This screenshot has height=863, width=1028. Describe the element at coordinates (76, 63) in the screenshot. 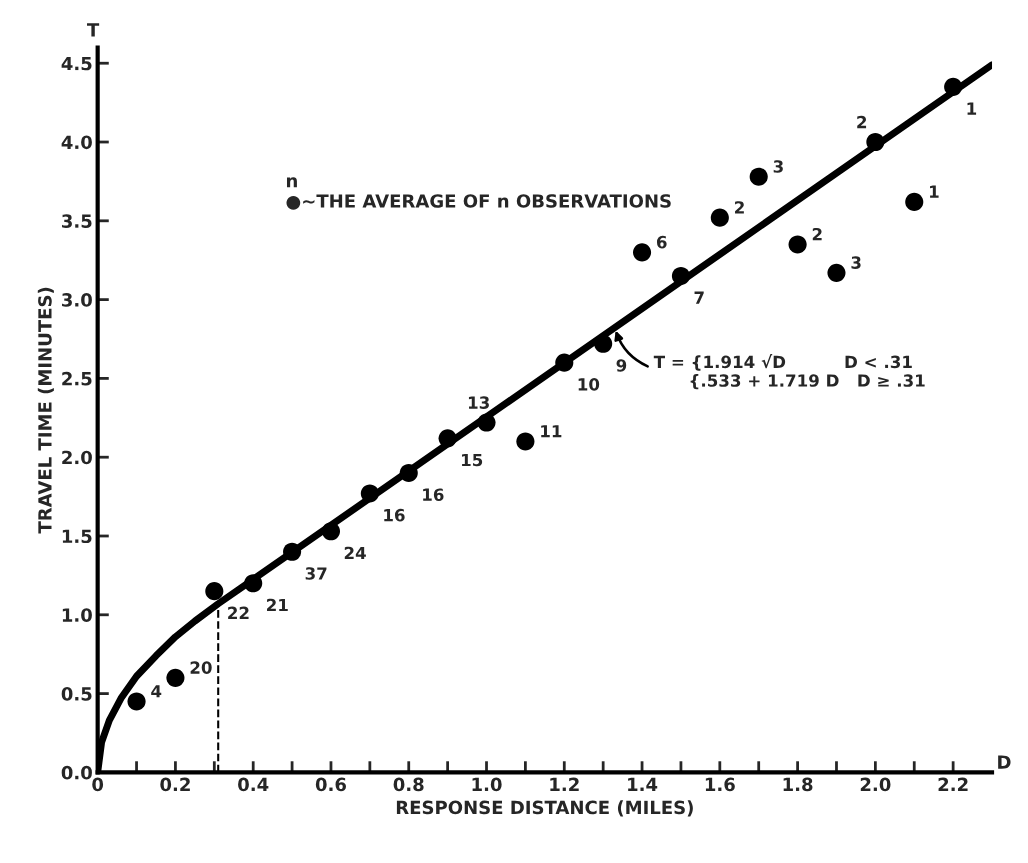

I see `y-tick-label: 4.5` at that location.